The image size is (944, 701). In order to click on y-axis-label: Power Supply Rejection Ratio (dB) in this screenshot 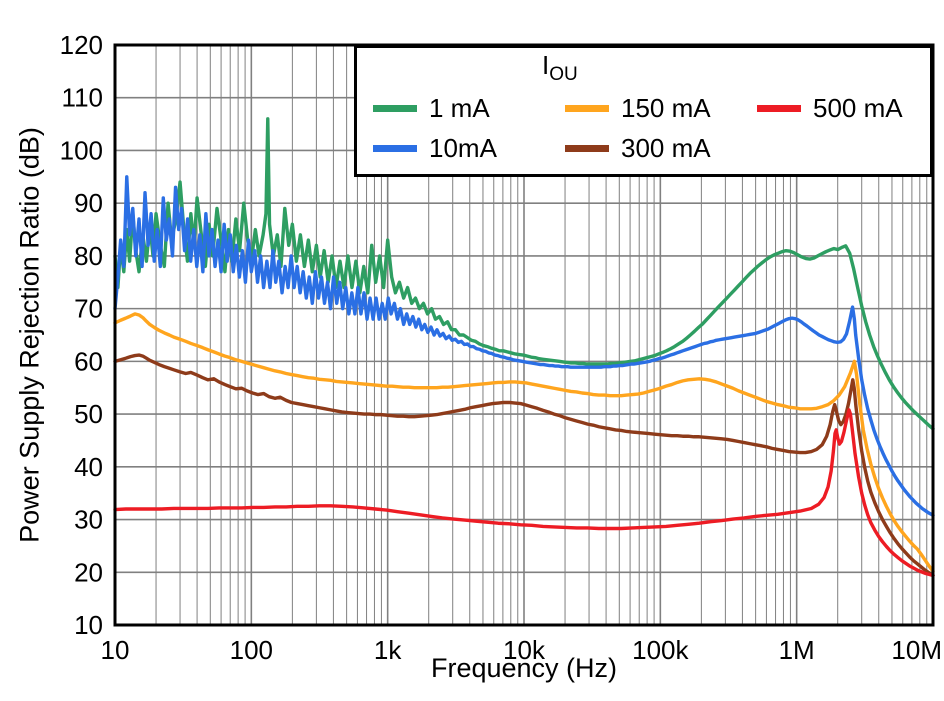, I will do `click(29, 335)`.